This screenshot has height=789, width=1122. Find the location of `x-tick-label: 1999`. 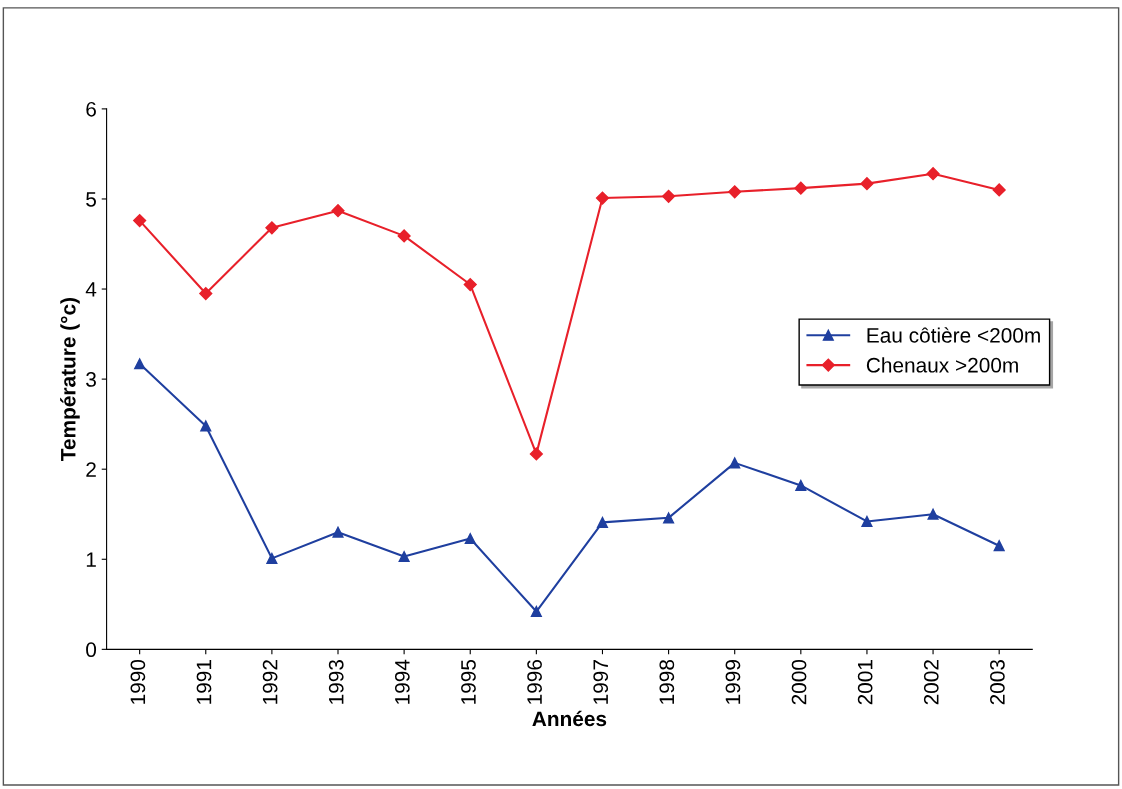

x-tick-label: 1999 is located at coordinates (733, 682).